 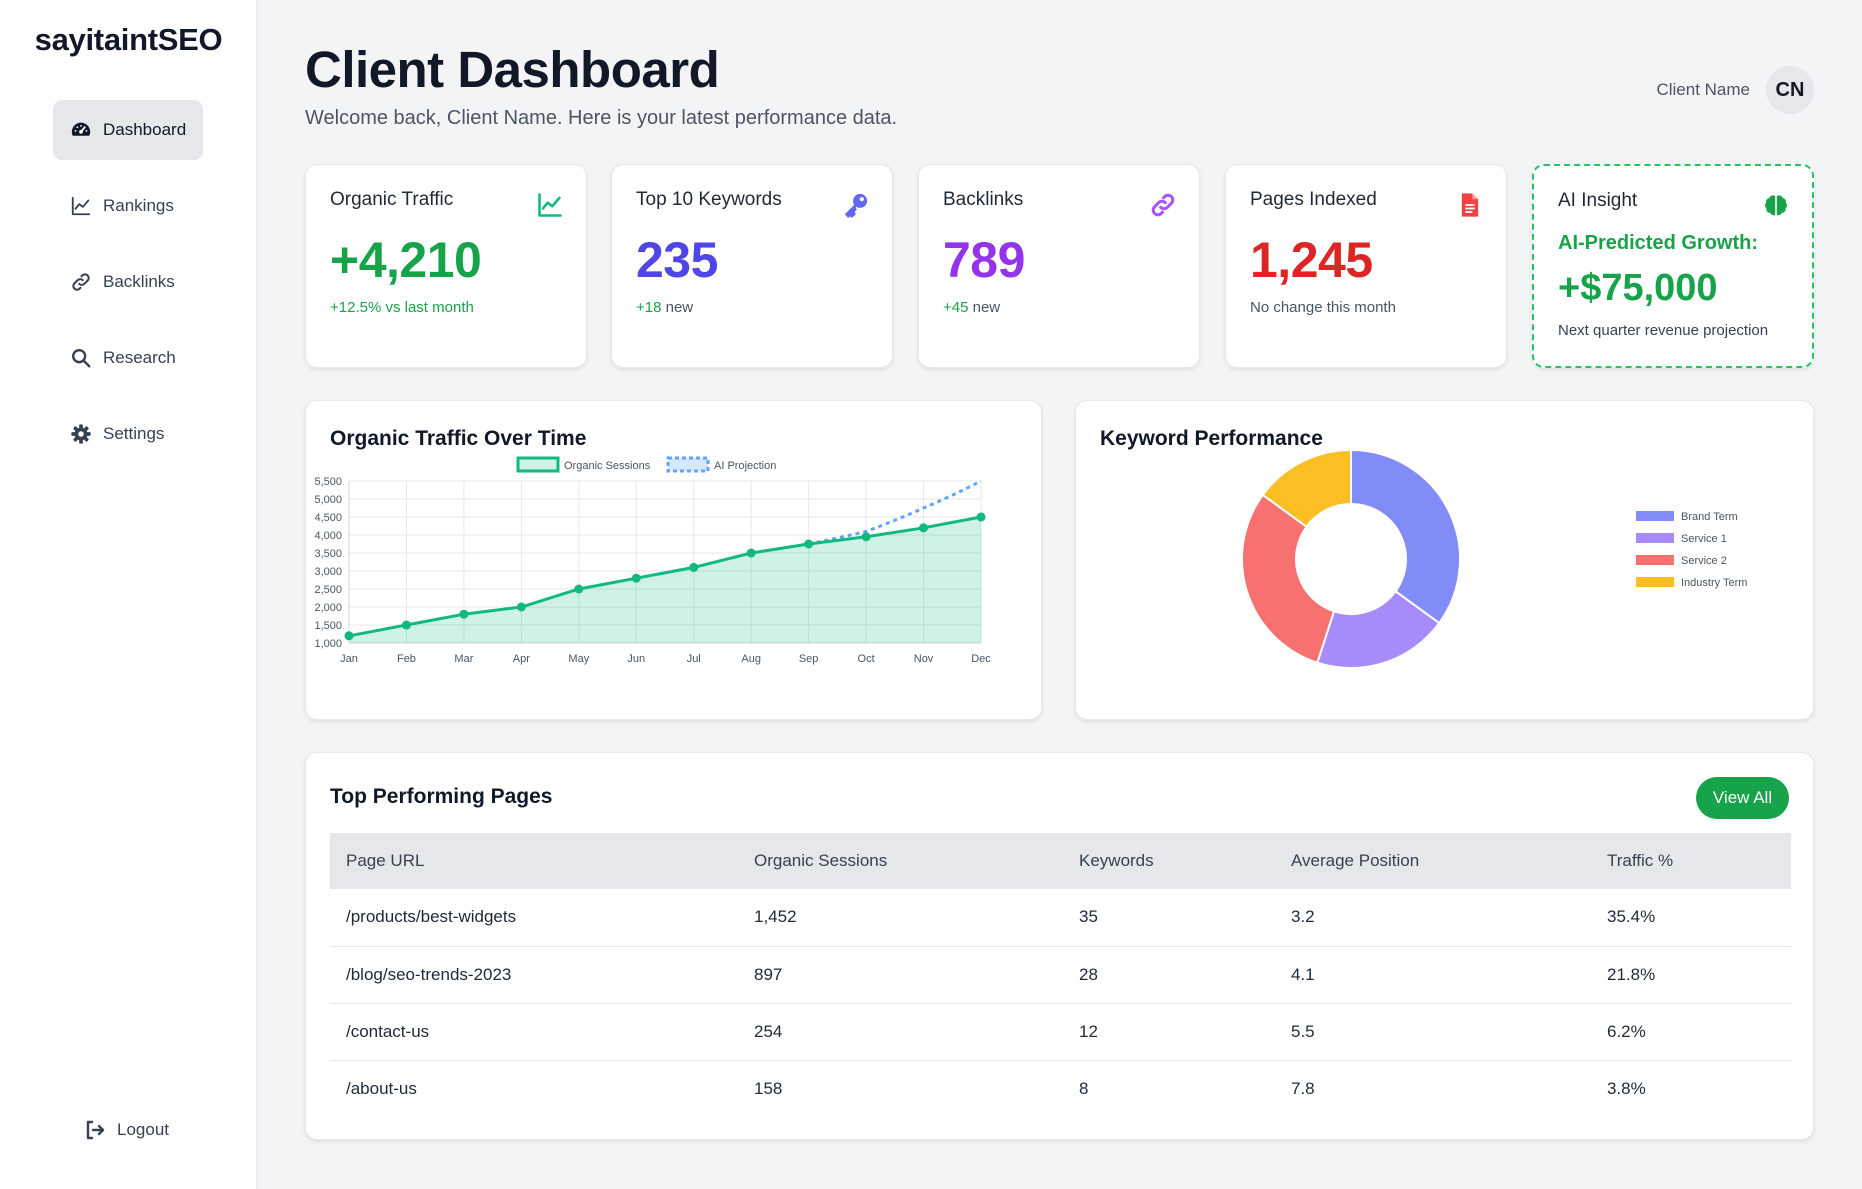 I want to click on ai-insight-value: +$75,000, so click(x=1638, y=288).